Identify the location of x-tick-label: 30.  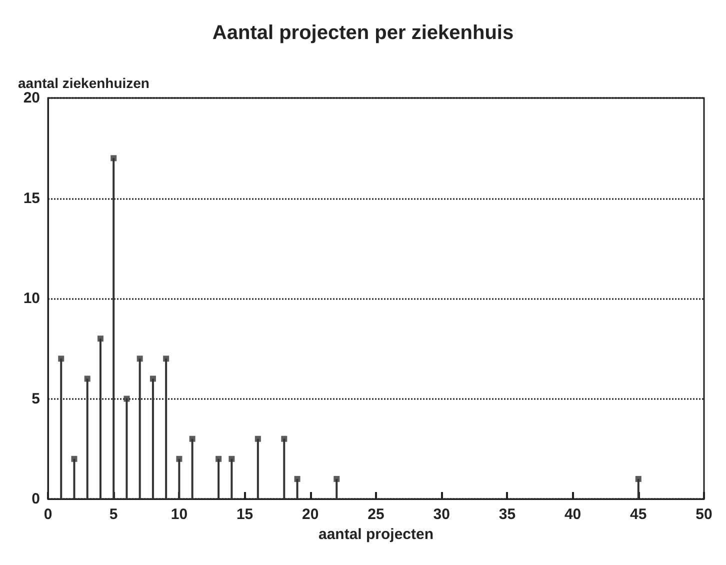
(441, 514).